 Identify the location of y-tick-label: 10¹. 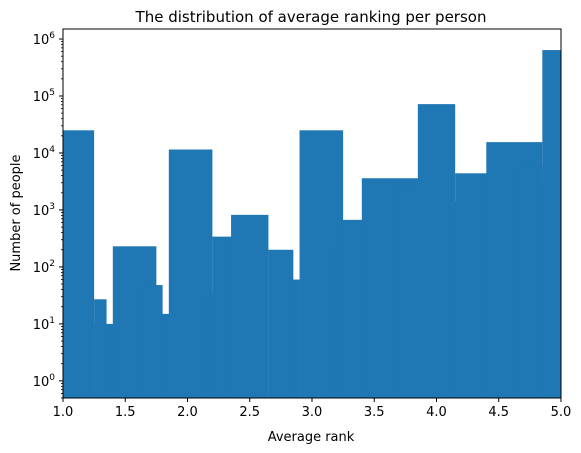
(44, 324).